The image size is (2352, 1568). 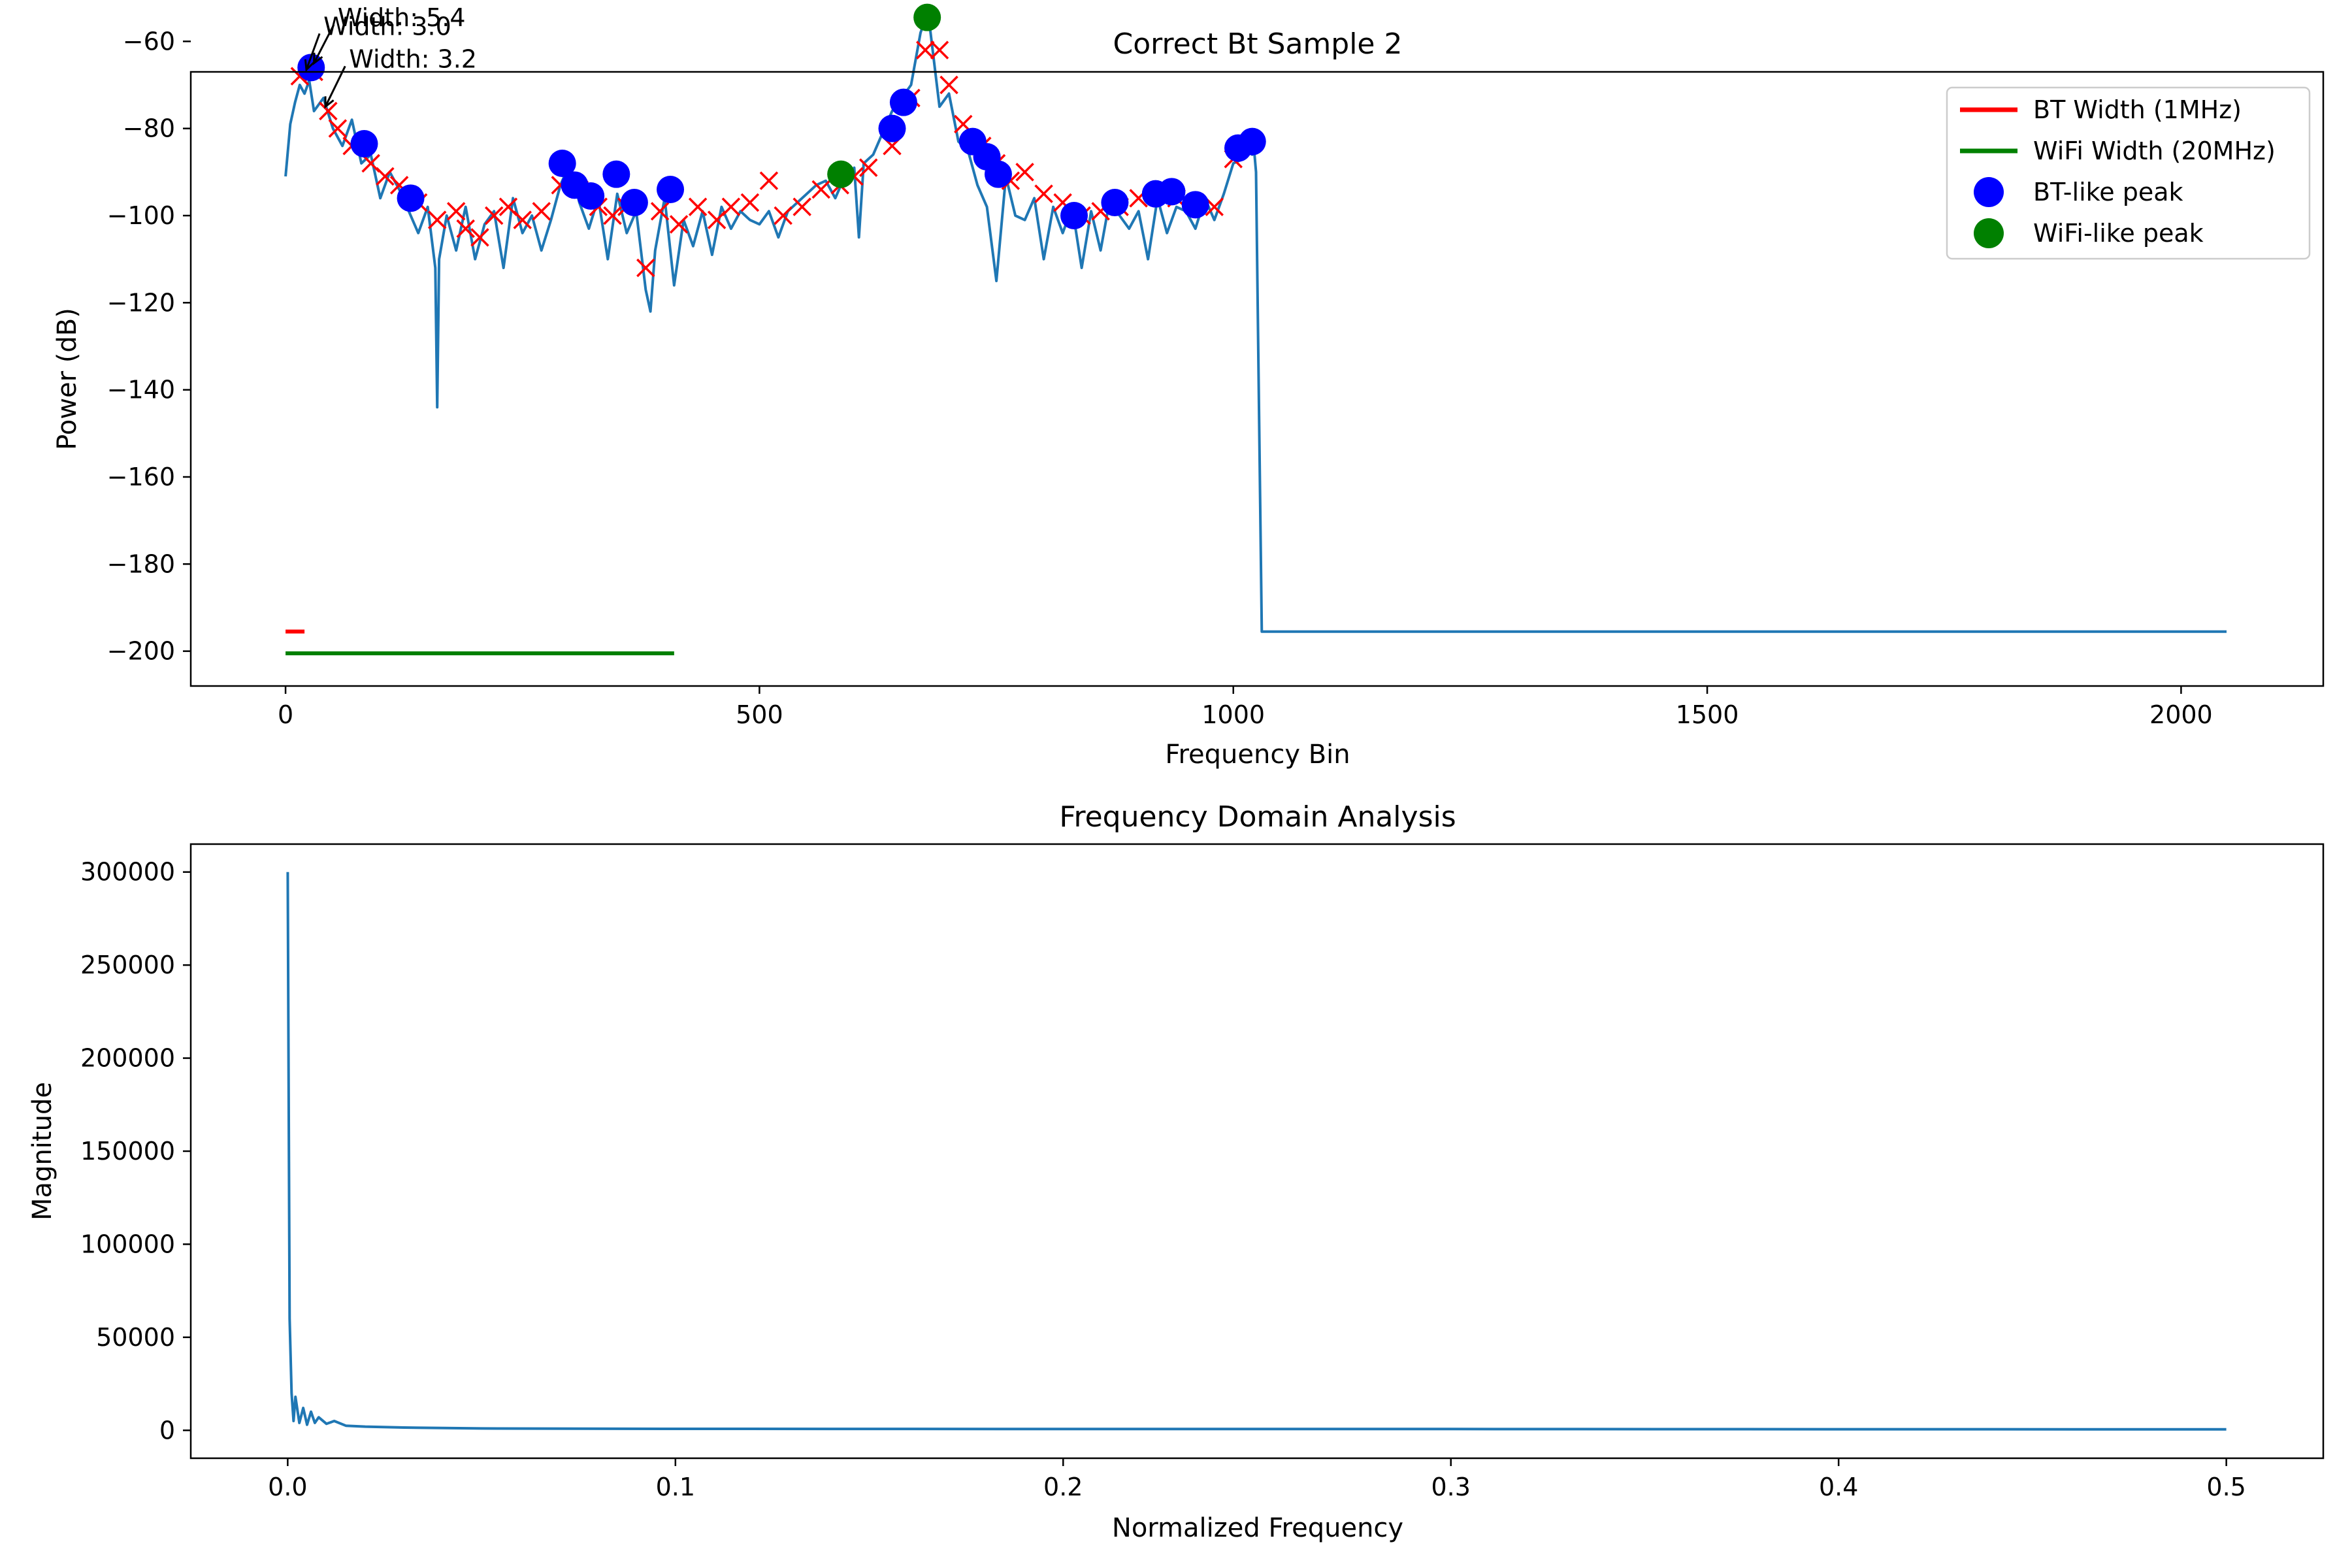 What do you see at coordinates (135, 1337) in the screenshot?
I see `y-tick-label: 50000` at bounding box center [135, 1337].